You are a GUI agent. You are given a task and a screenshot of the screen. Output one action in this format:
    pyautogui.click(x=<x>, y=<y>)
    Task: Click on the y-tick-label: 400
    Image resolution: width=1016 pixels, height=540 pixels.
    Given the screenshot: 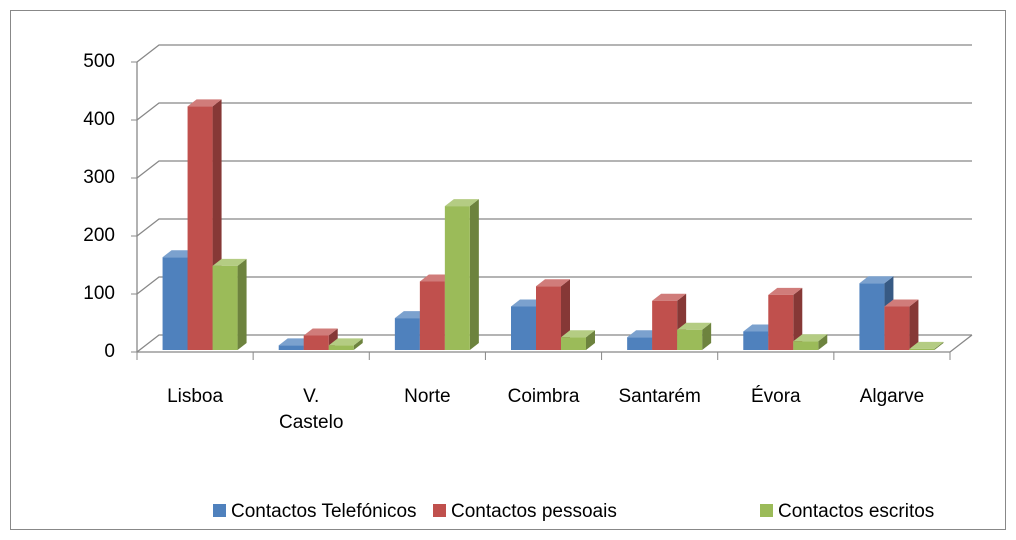 What is the action you would take?
    pyautogui.click(x=99, y=119)
    